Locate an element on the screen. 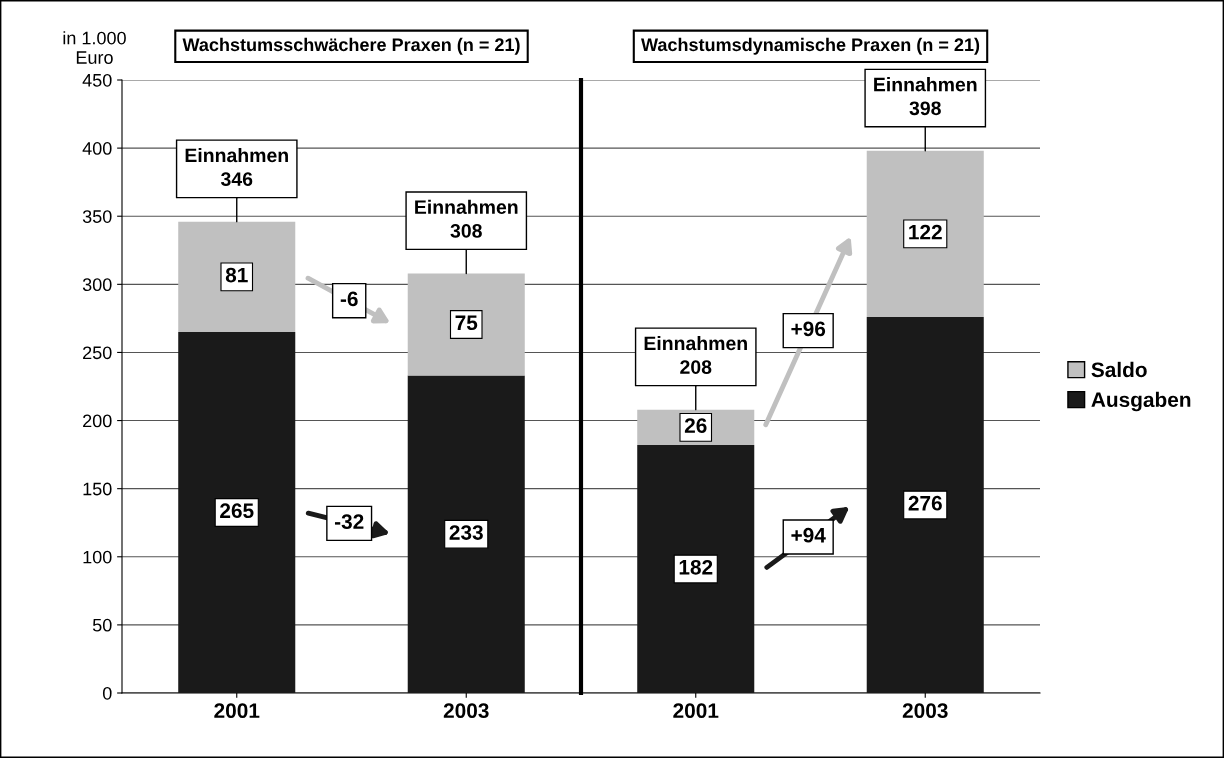  data-label: 265 is located at coordinates (237, 511).